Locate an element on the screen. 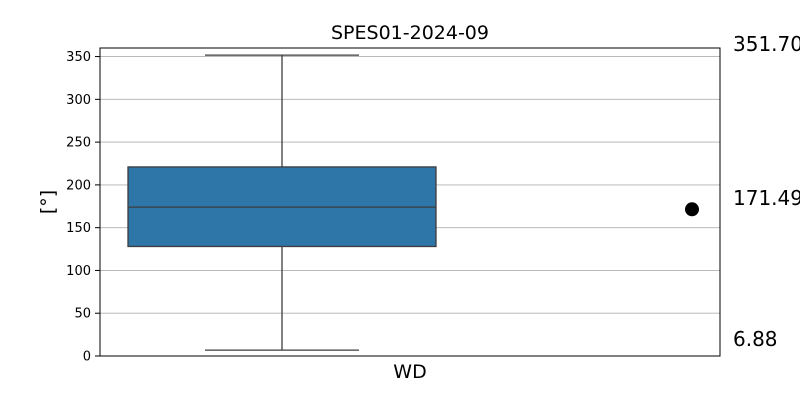 The width and height of the screenshot is (800, 400). side-label-max: 351.70 is located at coordinates (766, 44).